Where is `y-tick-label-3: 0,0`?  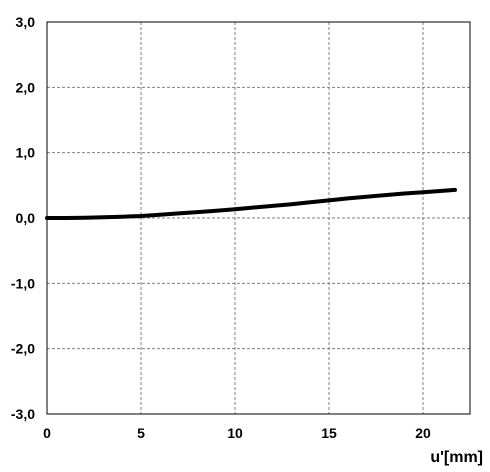
y-tick-label-3: 0,0 is located at coordinates (26, 218).